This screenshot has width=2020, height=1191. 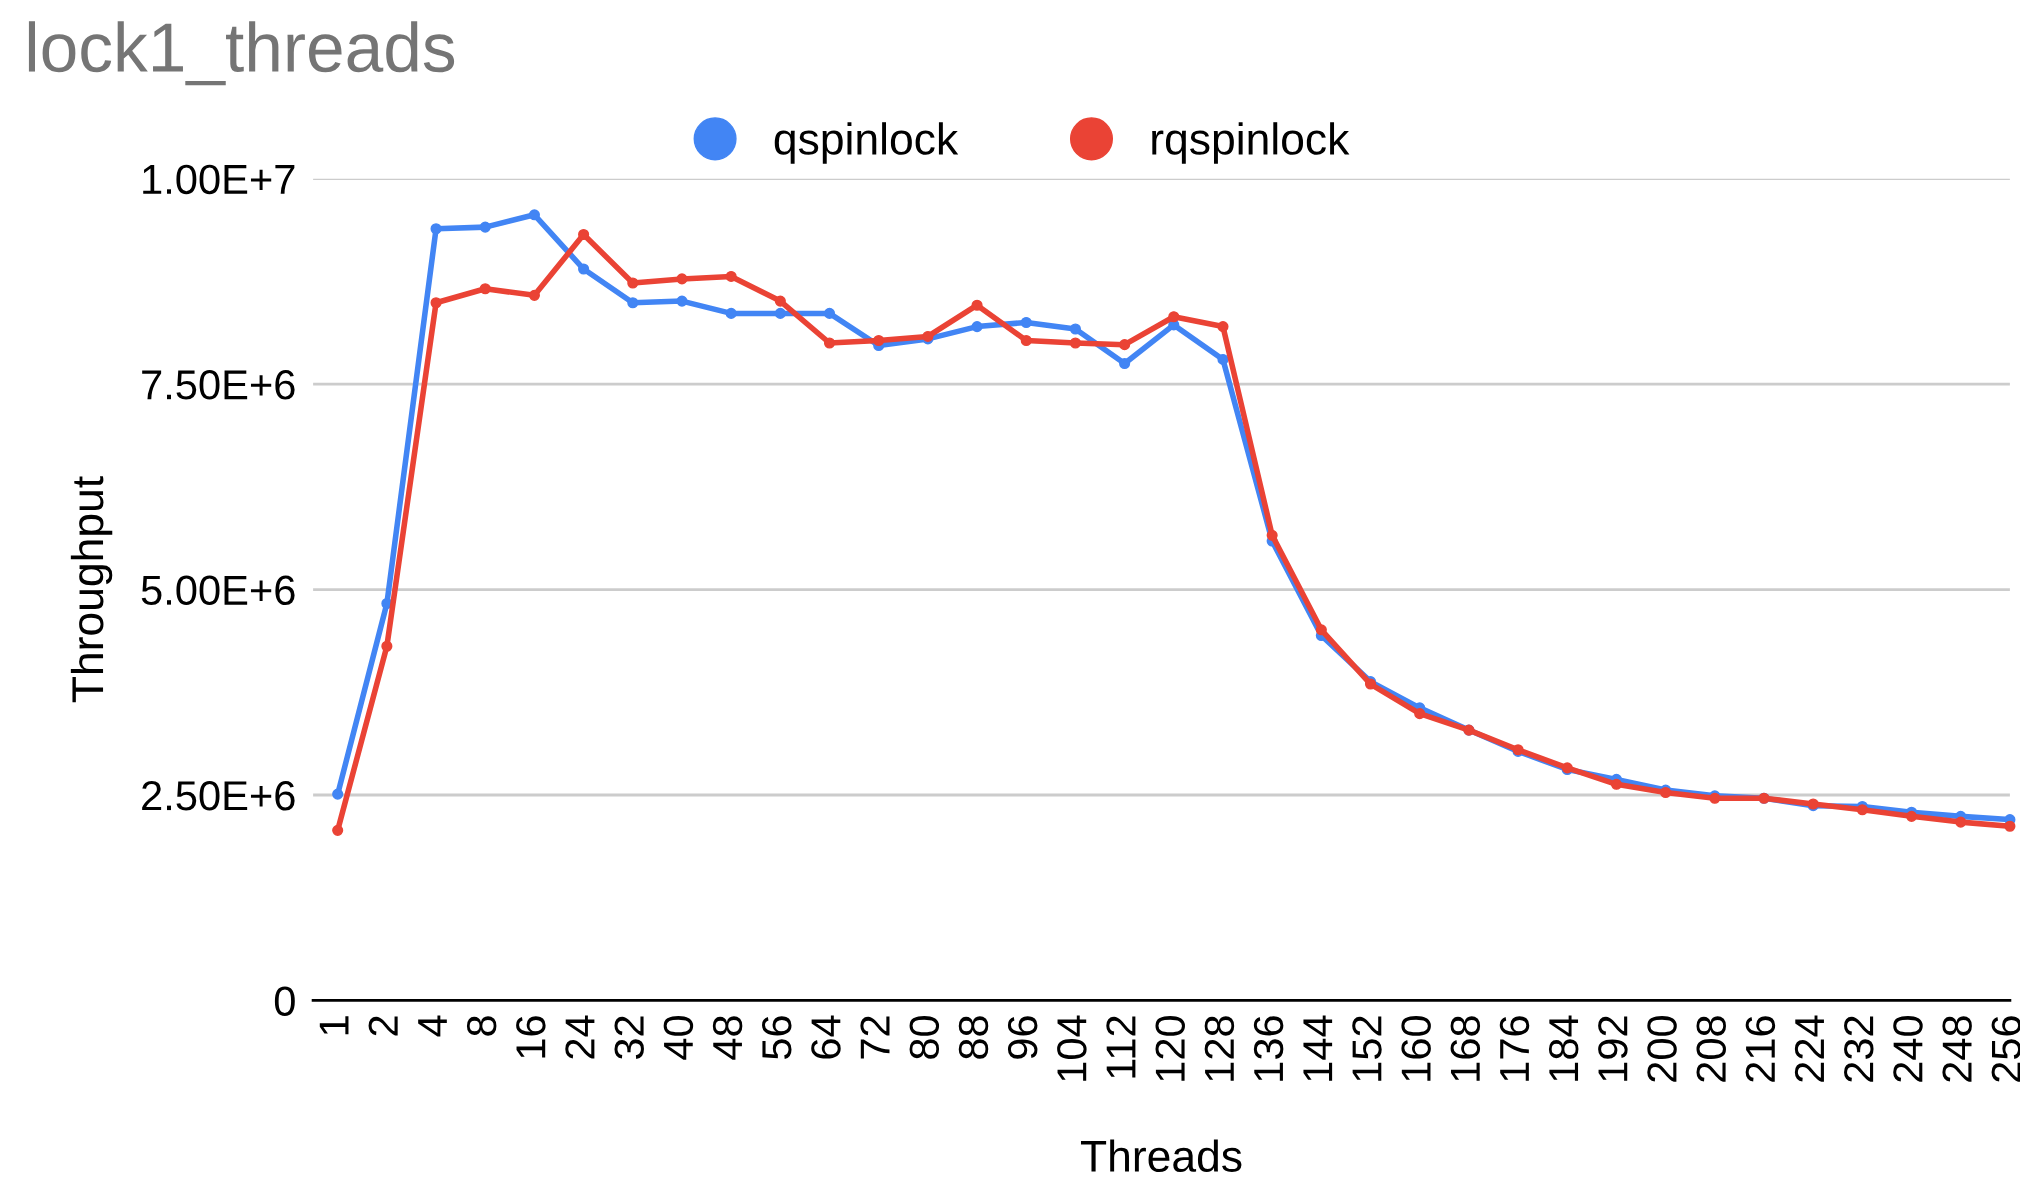 I want to click on x-tick-label: 232, so click(x=1859, y=1049).